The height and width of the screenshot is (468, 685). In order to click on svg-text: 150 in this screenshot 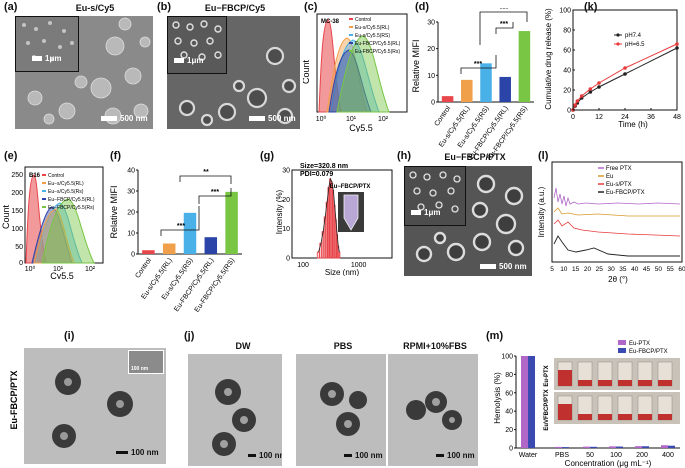, I will do `click(17, 211)`.